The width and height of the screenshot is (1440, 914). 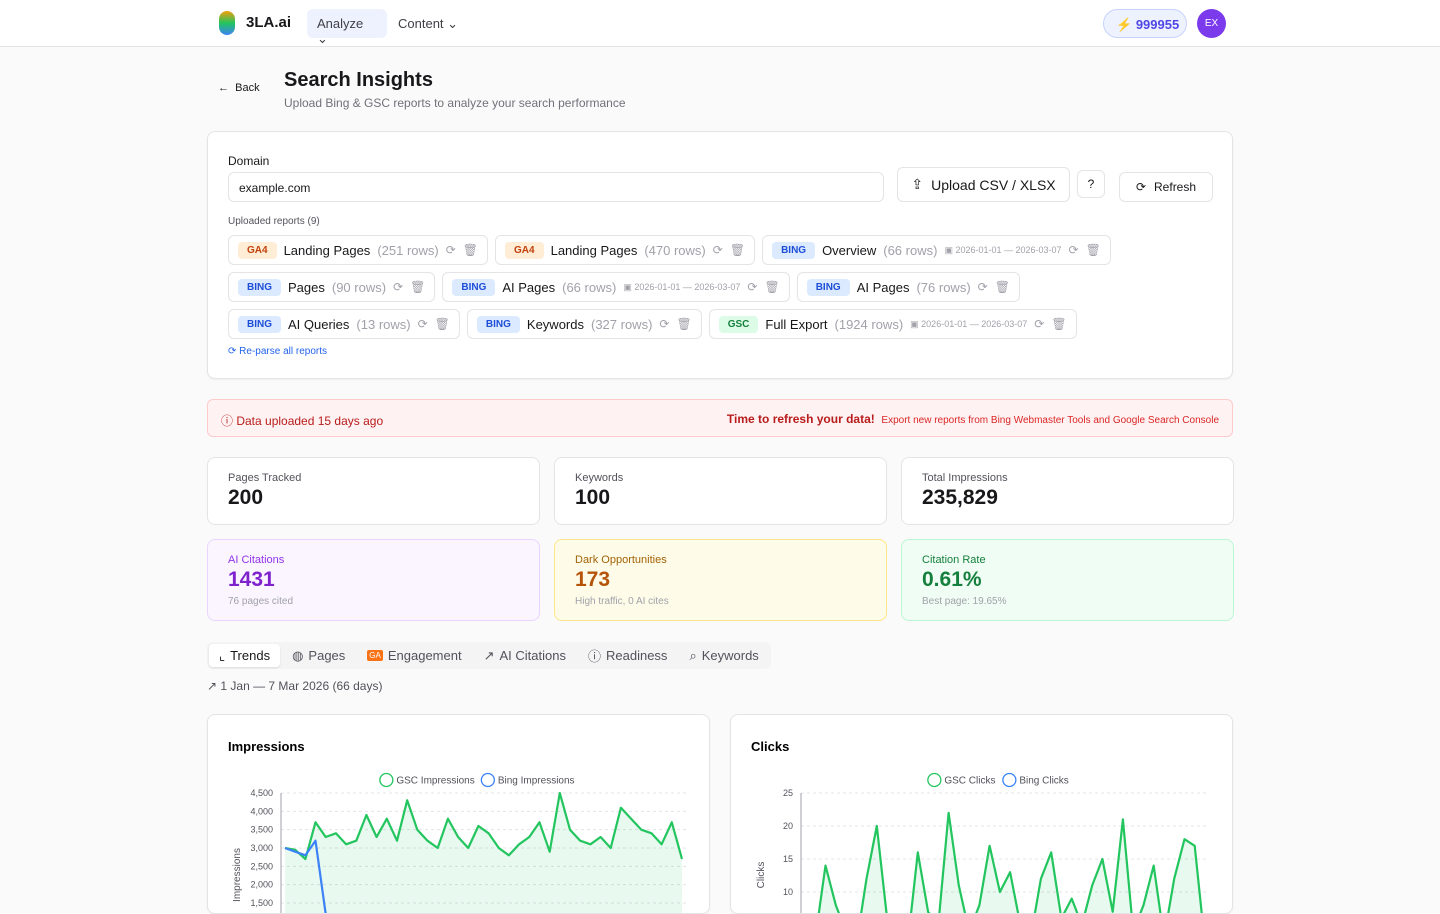 What do you see at coordinates (375, 655) in the screenshot?
I see `tab-badge: GA` at bounding box center [375, 655].